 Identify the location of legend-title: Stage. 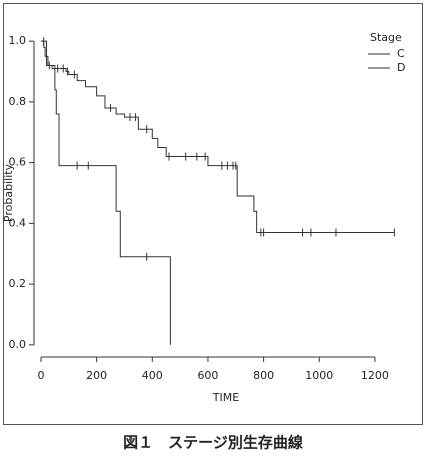
(386, 37).